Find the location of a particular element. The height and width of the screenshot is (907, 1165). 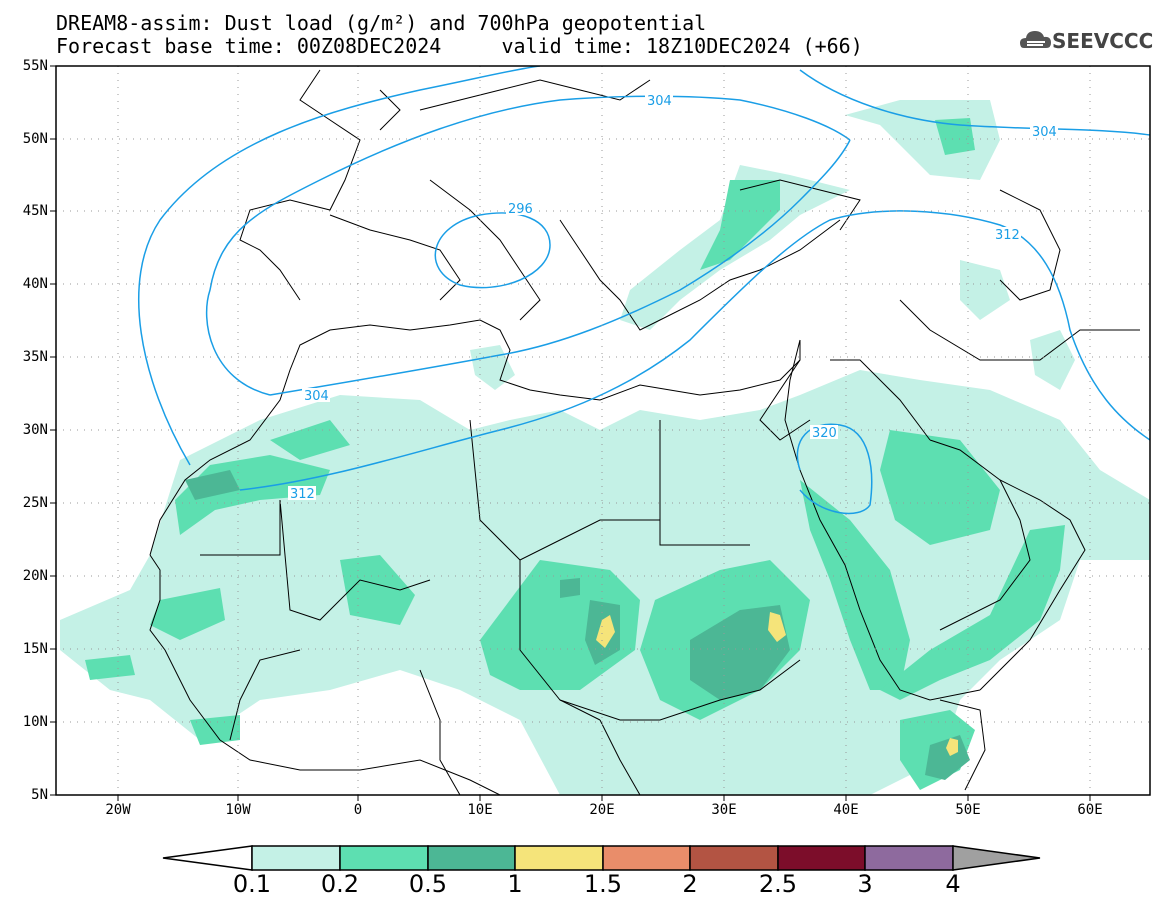

lon-label: 0 is located at coordinates (358, 810).